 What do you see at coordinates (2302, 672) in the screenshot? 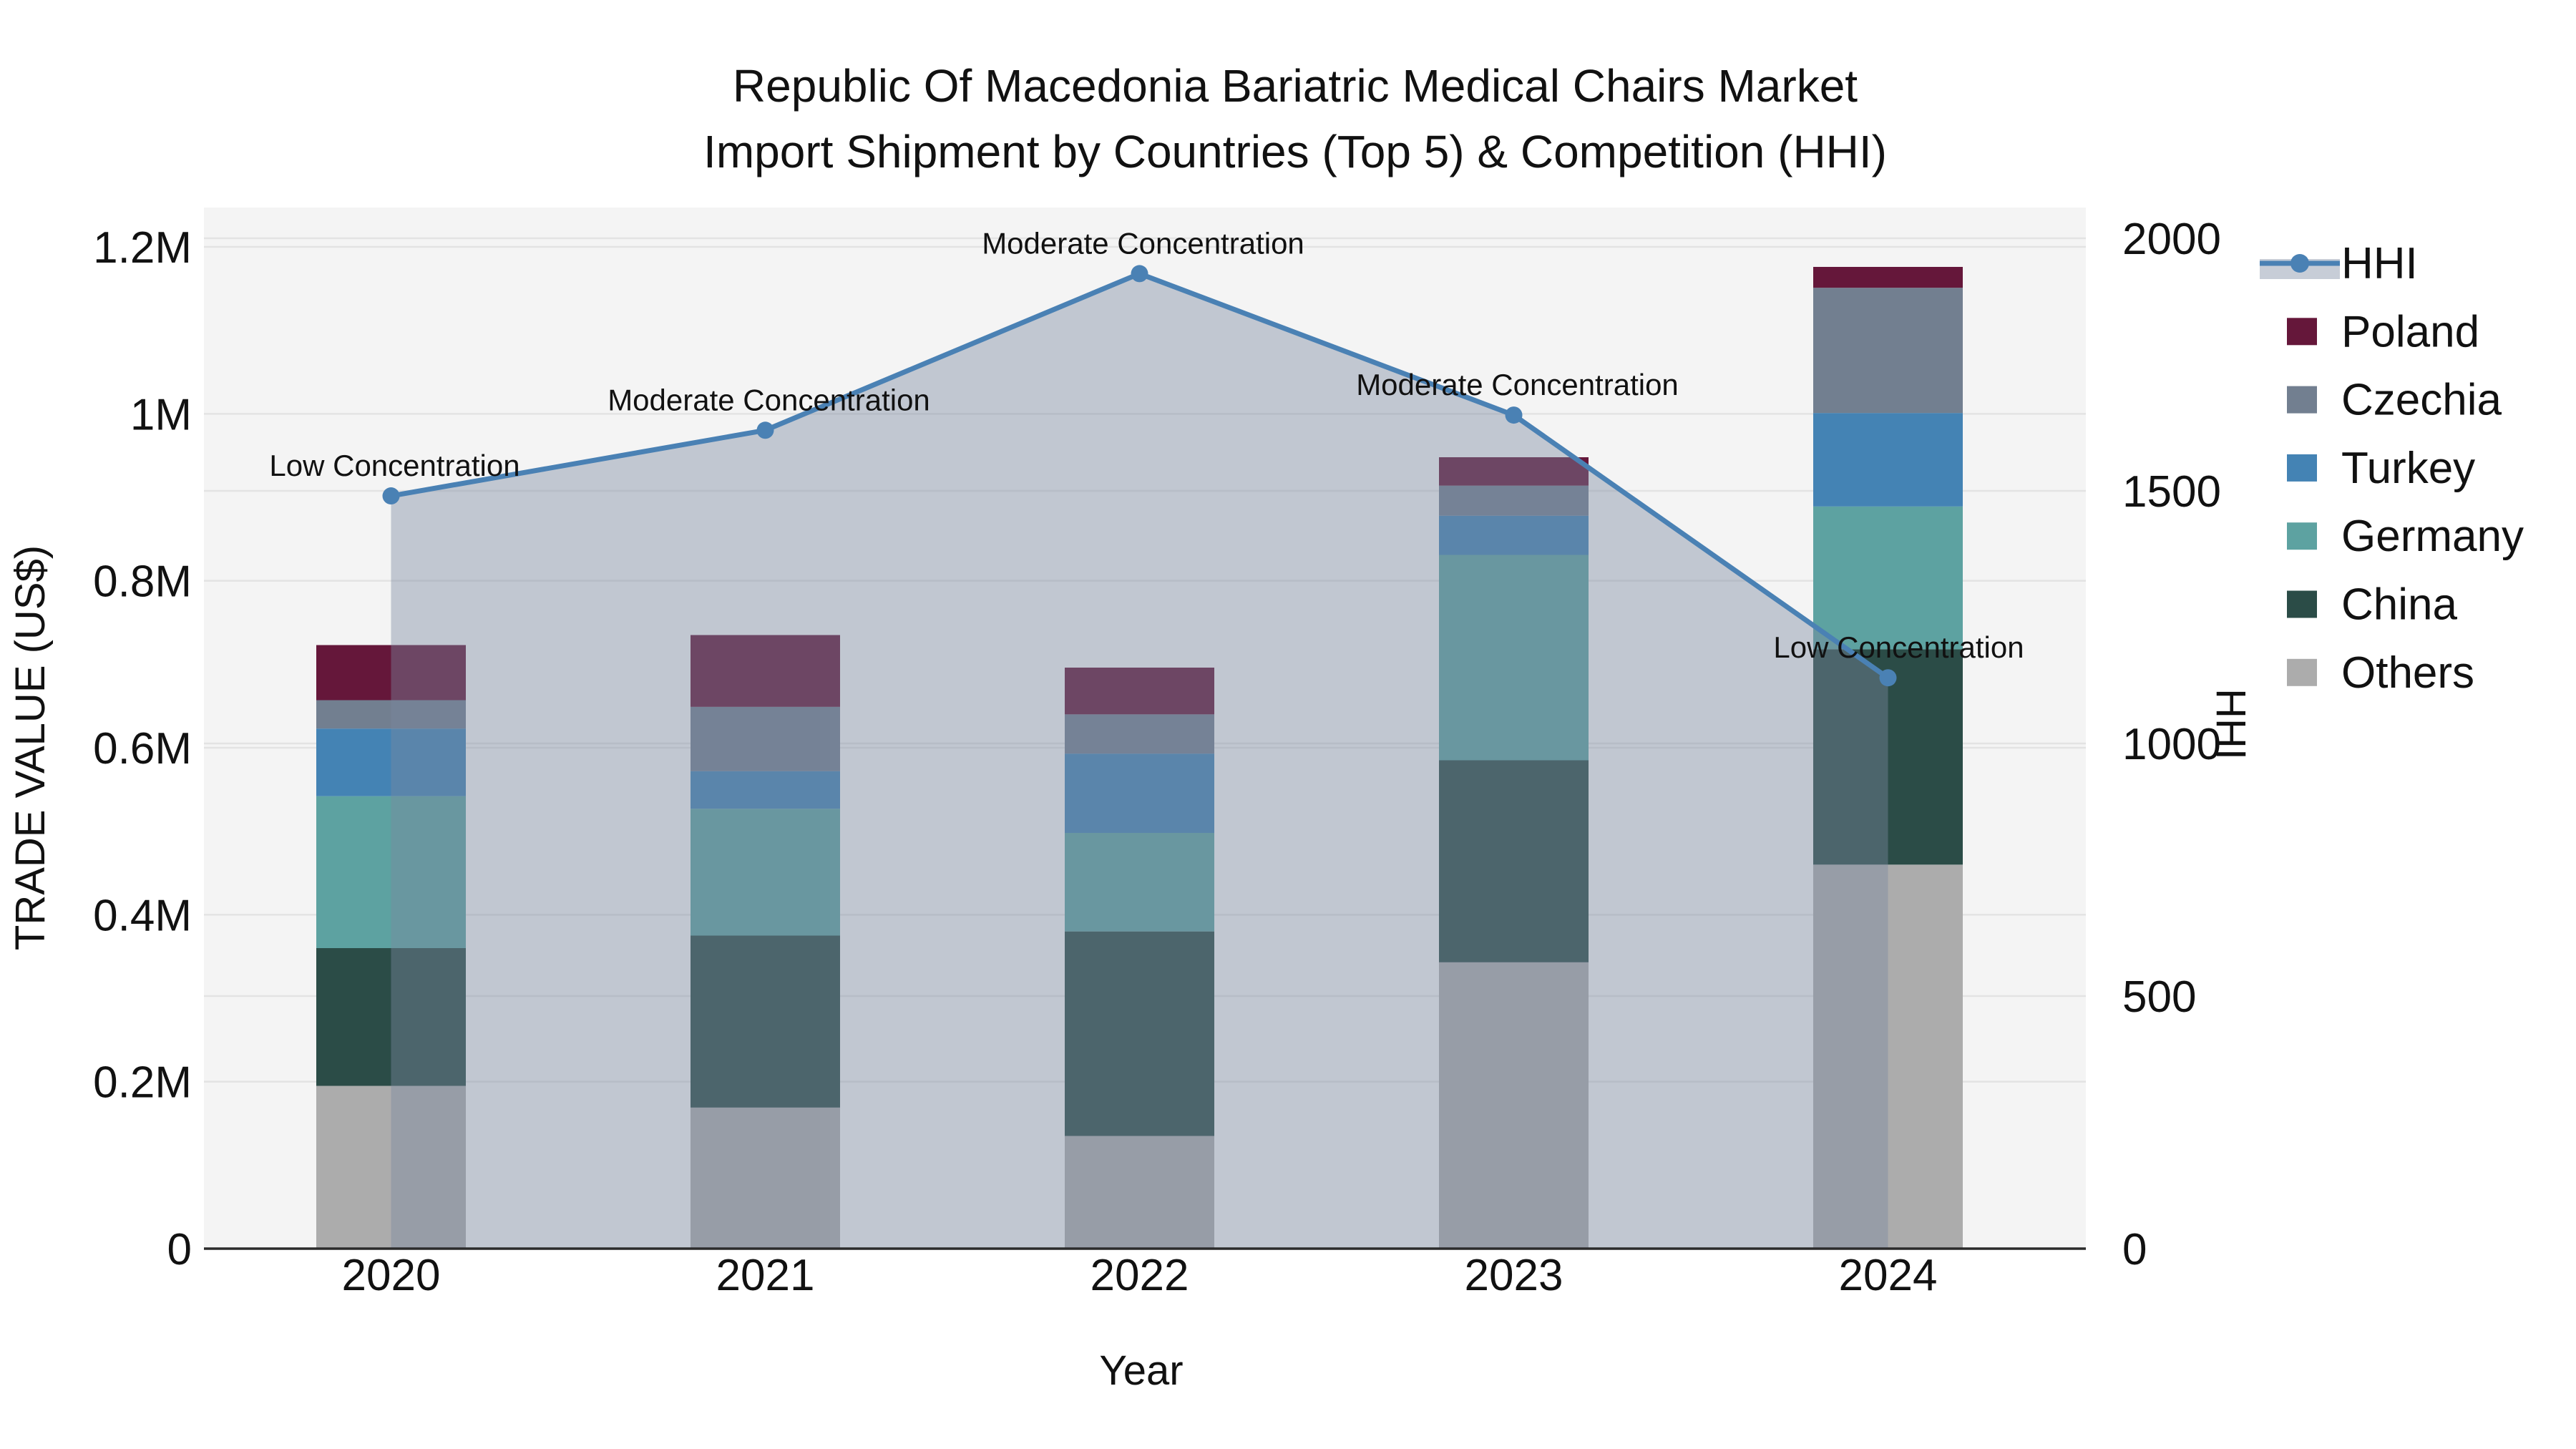
I see `legend-swatch-others` at bounding box center [2302, 672].